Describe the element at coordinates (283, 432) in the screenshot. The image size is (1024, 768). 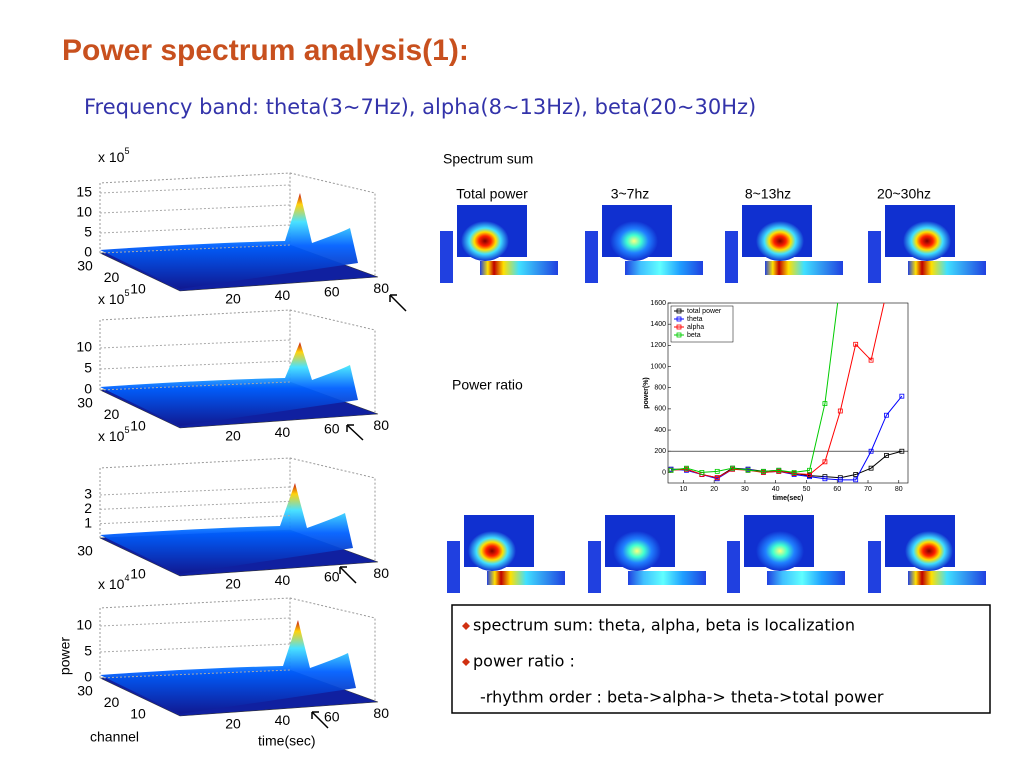
I see `time-tick-label: 40` at that location.